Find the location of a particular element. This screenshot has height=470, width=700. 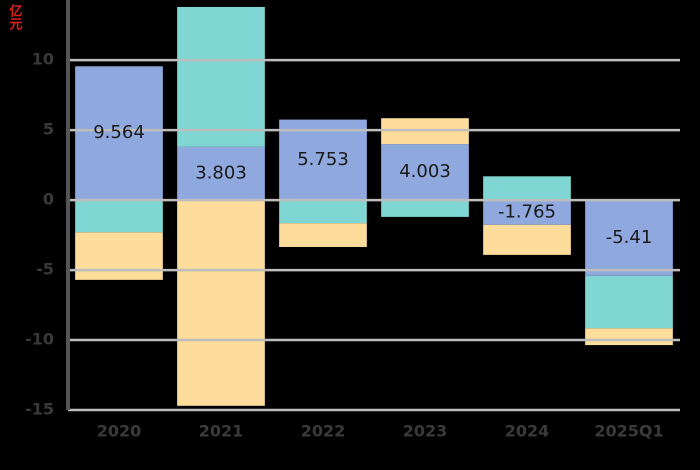

y-tick-label: -10 is located at coordinates (39, 339).